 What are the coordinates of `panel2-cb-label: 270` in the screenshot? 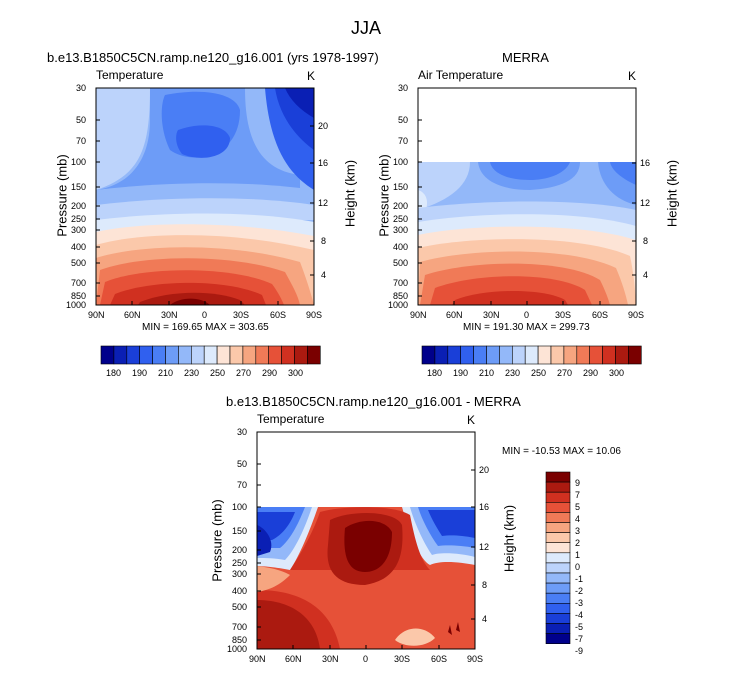 It's located at (565, 373).